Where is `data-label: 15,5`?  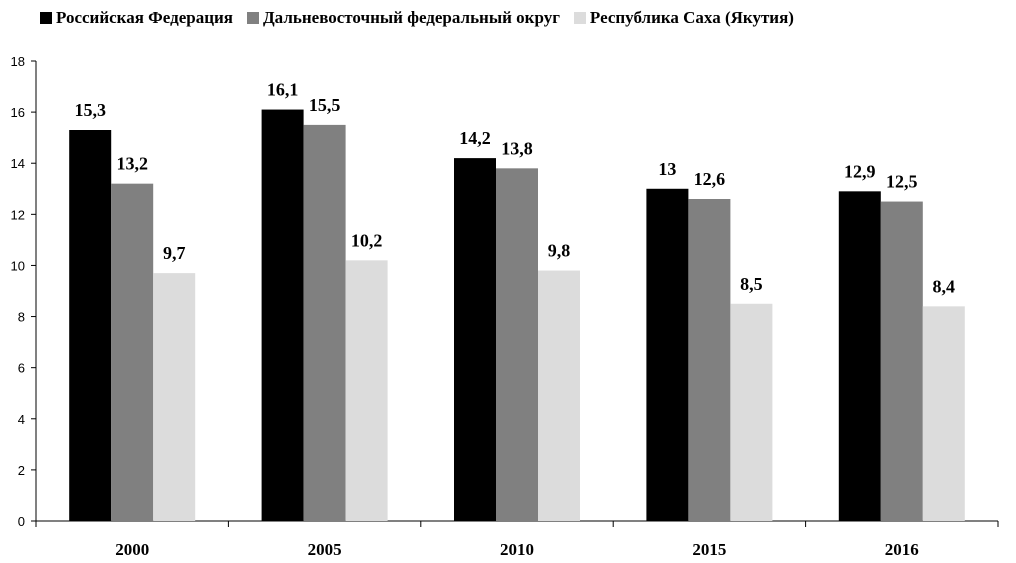
data-label: 15,5 is located at coordinates (325, 105).